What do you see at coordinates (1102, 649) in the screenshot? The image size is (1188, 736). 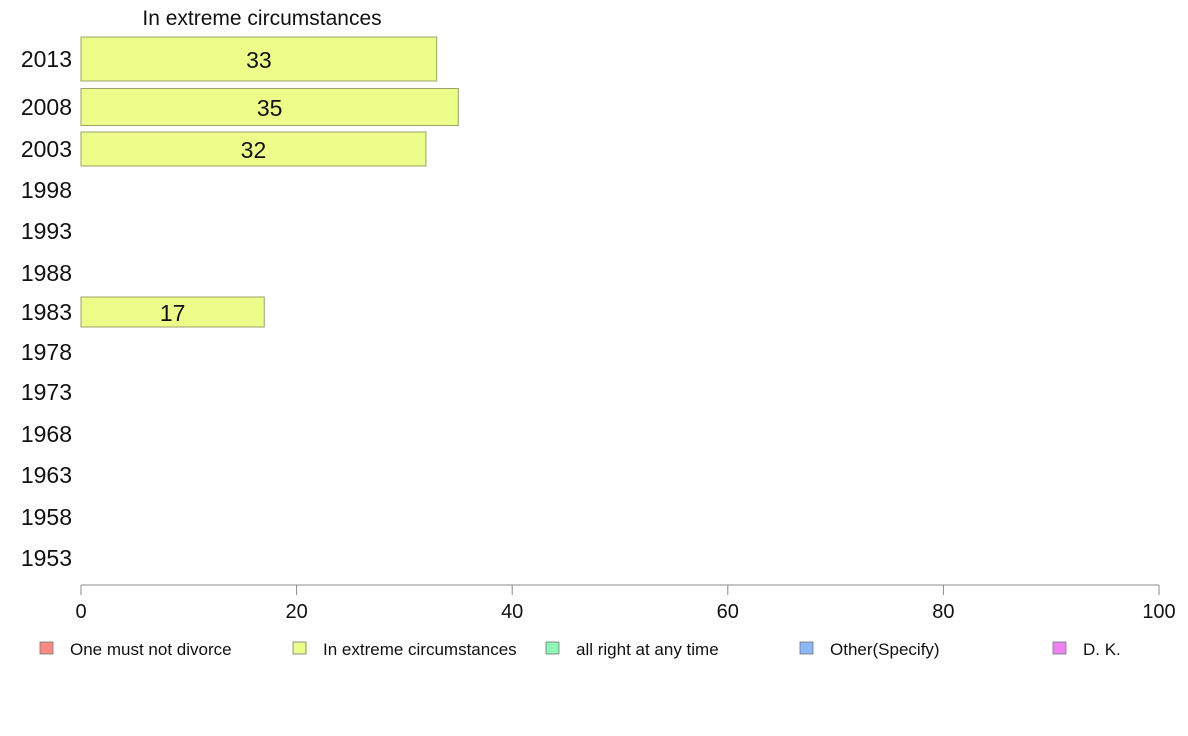 I see `legend-label: D. K.` at bounding box center [1102, 649].